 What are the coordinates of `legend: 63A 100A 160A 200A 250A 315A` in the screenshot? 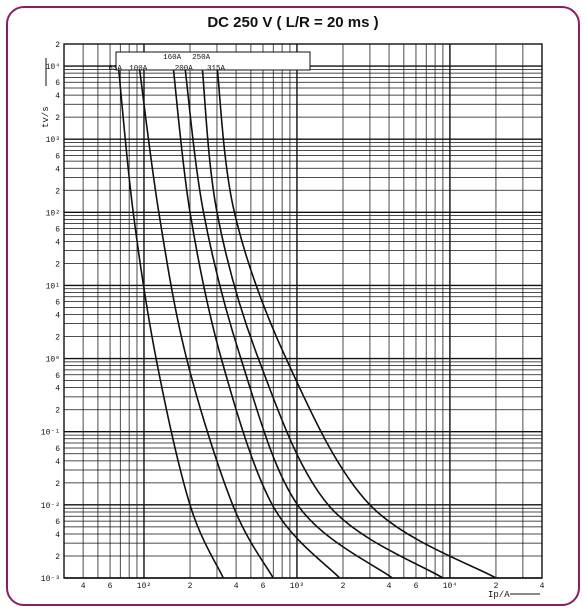 It's located at (209, 62).